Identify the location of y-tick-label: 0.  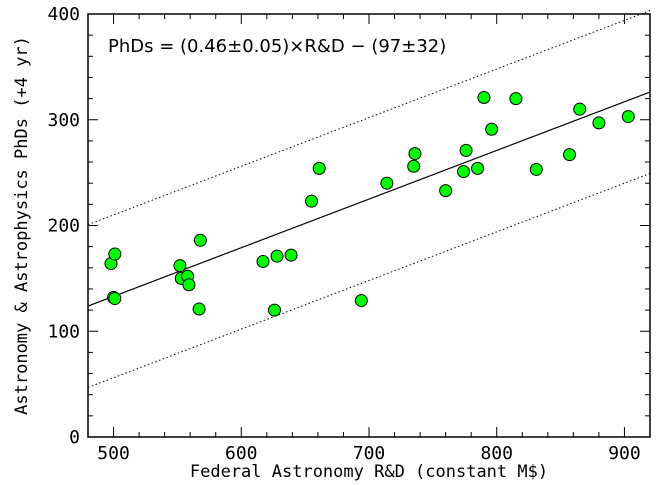
(74, 437).